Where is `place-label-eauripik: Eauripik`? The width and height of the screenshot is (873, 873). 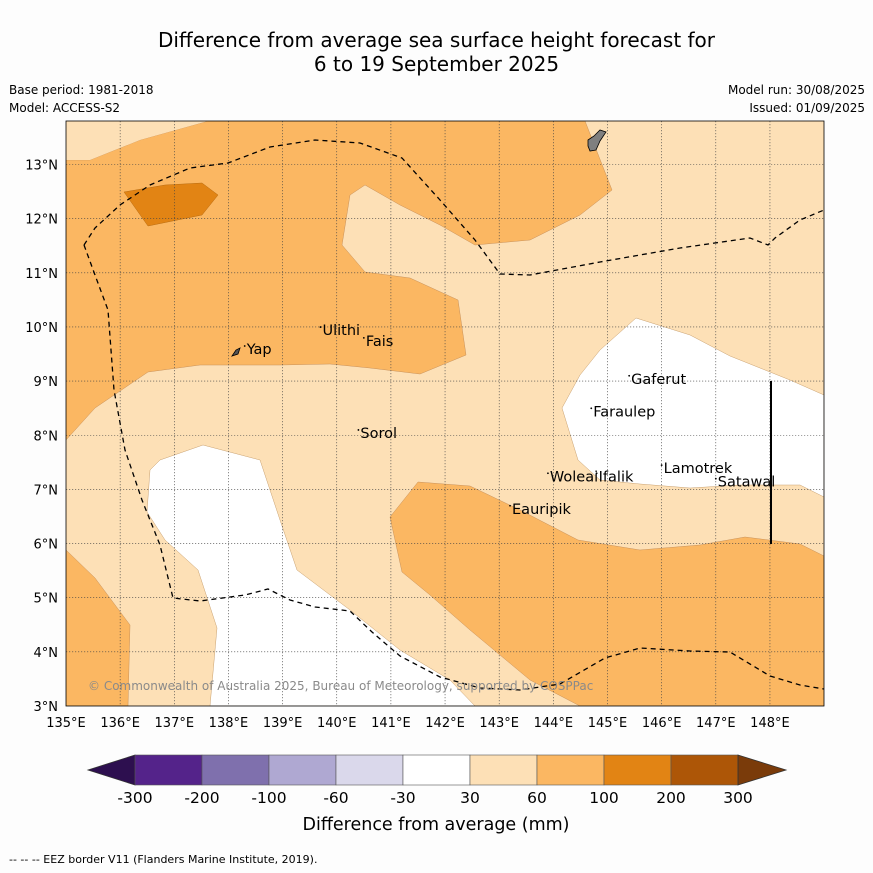 place-label-eauripik: Eauripik is located at coordinates (541, 510).